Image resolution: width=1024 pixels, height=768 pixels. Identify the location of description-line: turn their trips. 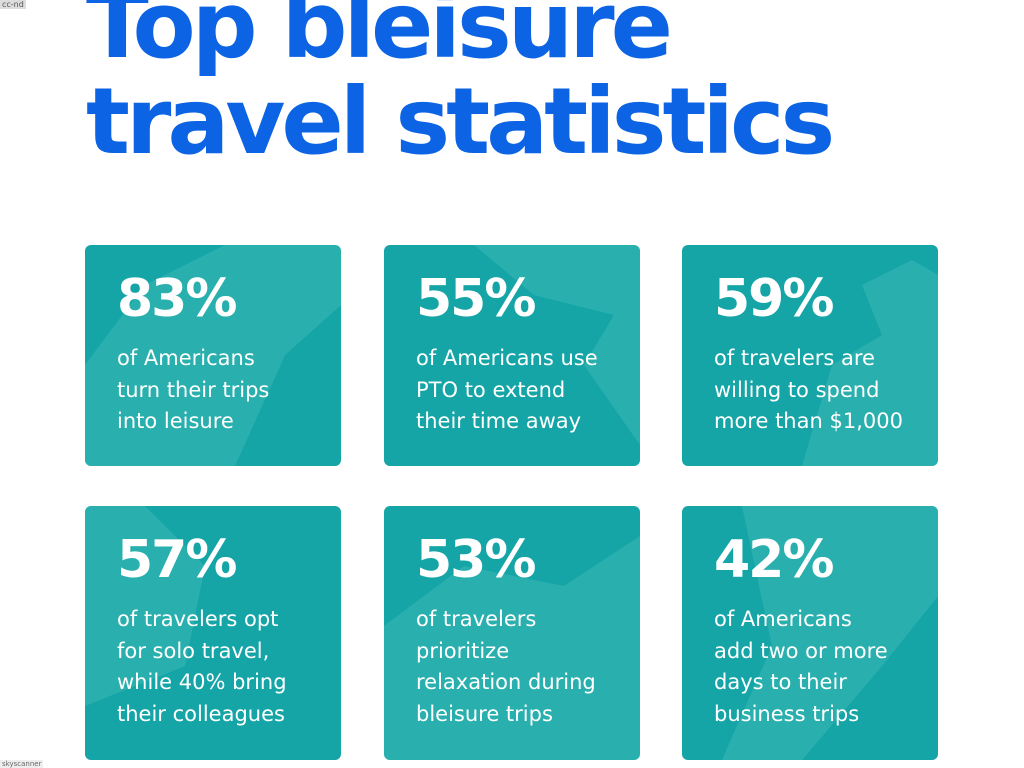
(193, 389).